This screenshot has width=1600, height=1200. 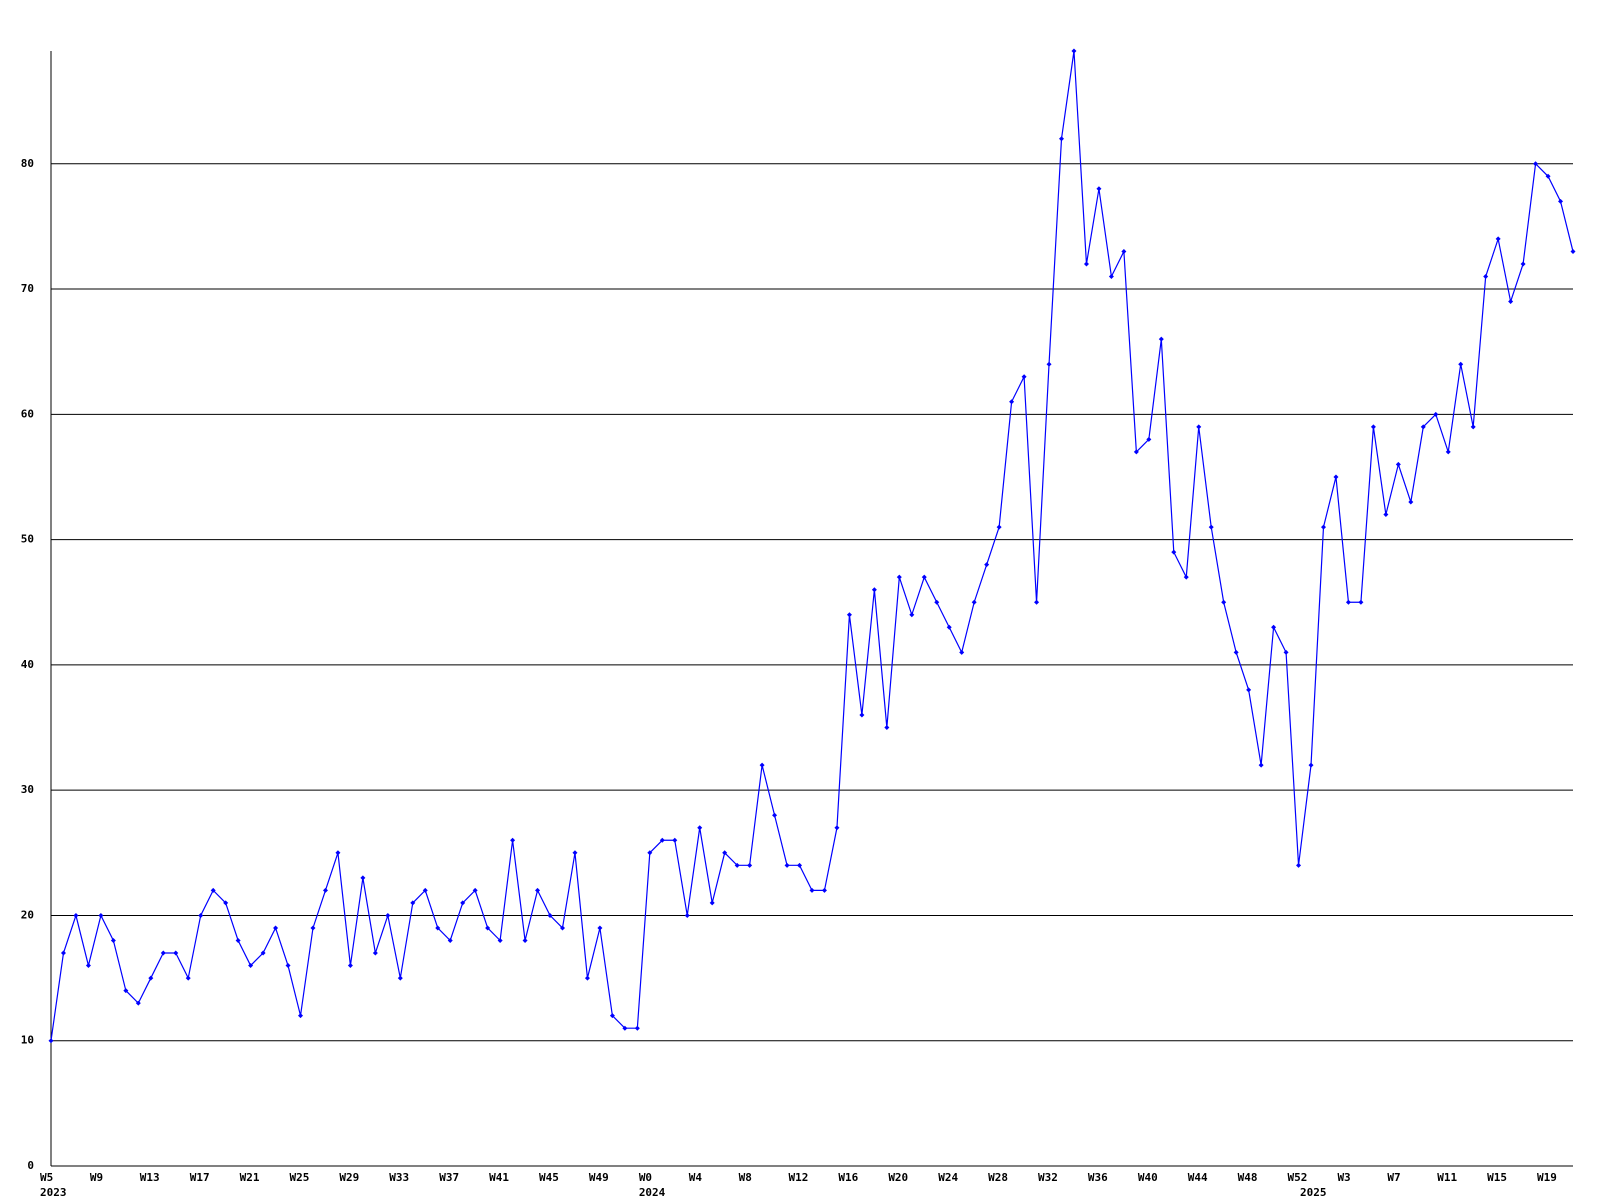 What do you see at coordinates (399, 1177) in the screenshot?
I see `x-tick-label: W33` at bounding box center [399, 1177].